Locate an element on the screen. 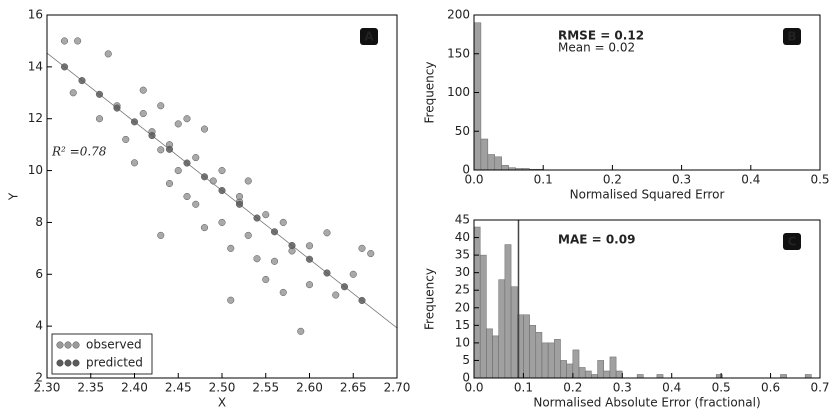 The height and width of the screenshot is (414, 833). x-tick-label: 0.7 is located at coordinates (819, 388).